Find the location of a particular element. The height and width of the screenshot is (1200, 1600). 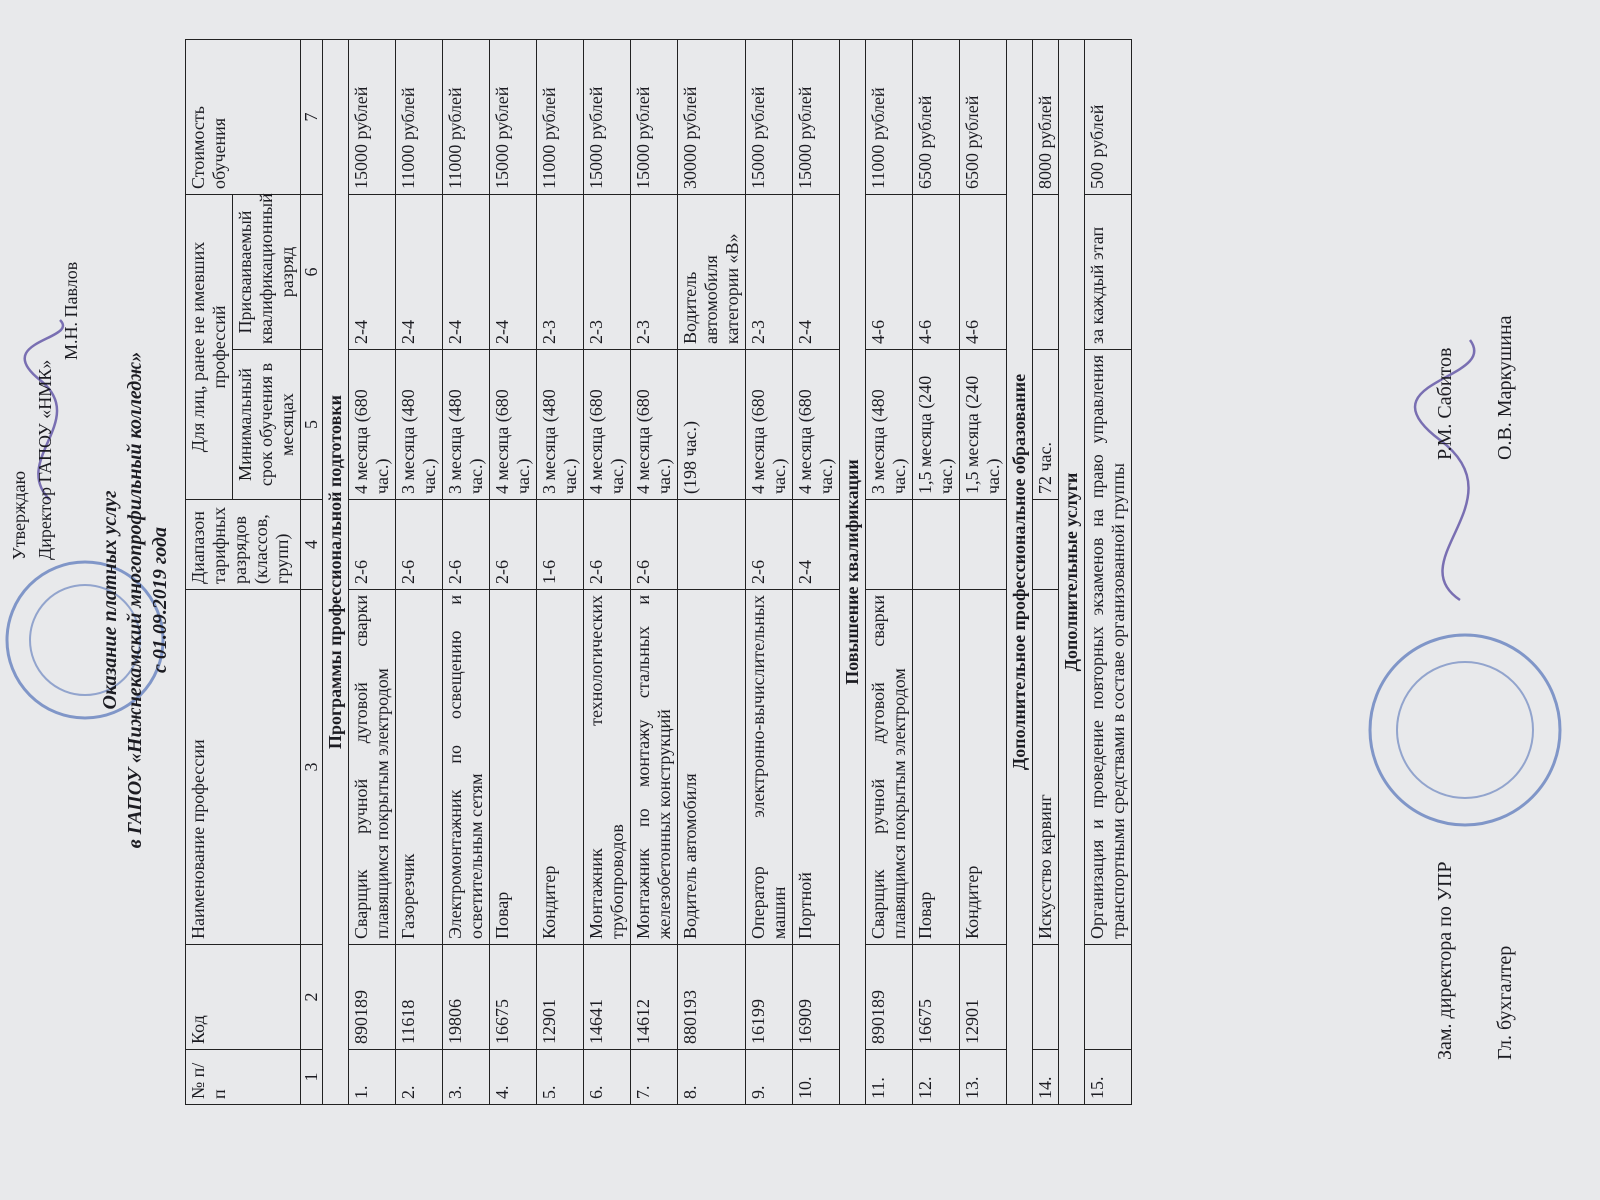

stamp is located at coordinates (85, 640).